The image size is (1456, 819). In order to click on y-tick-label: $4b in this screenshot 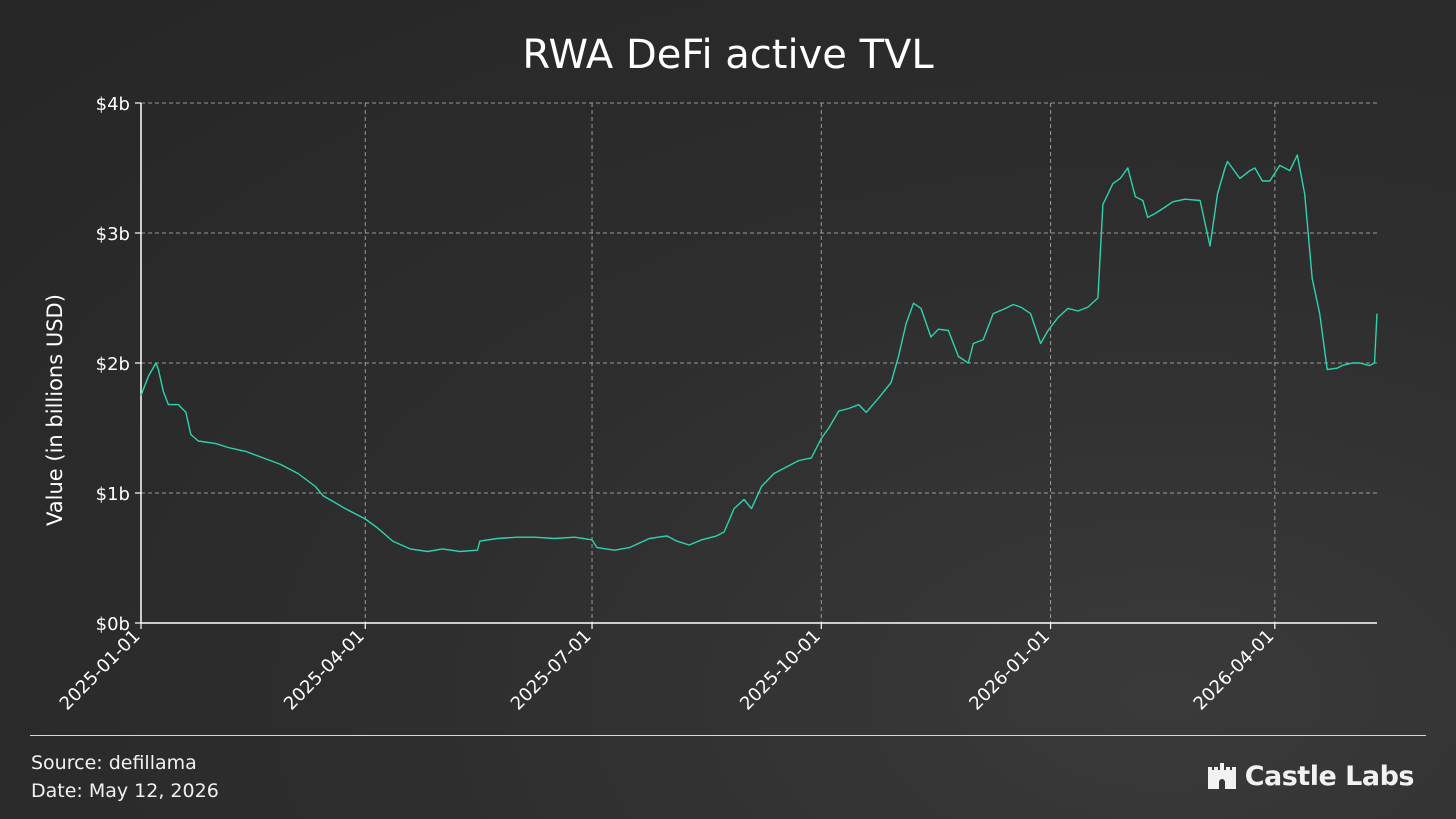, I will do `click(113, 104)`.